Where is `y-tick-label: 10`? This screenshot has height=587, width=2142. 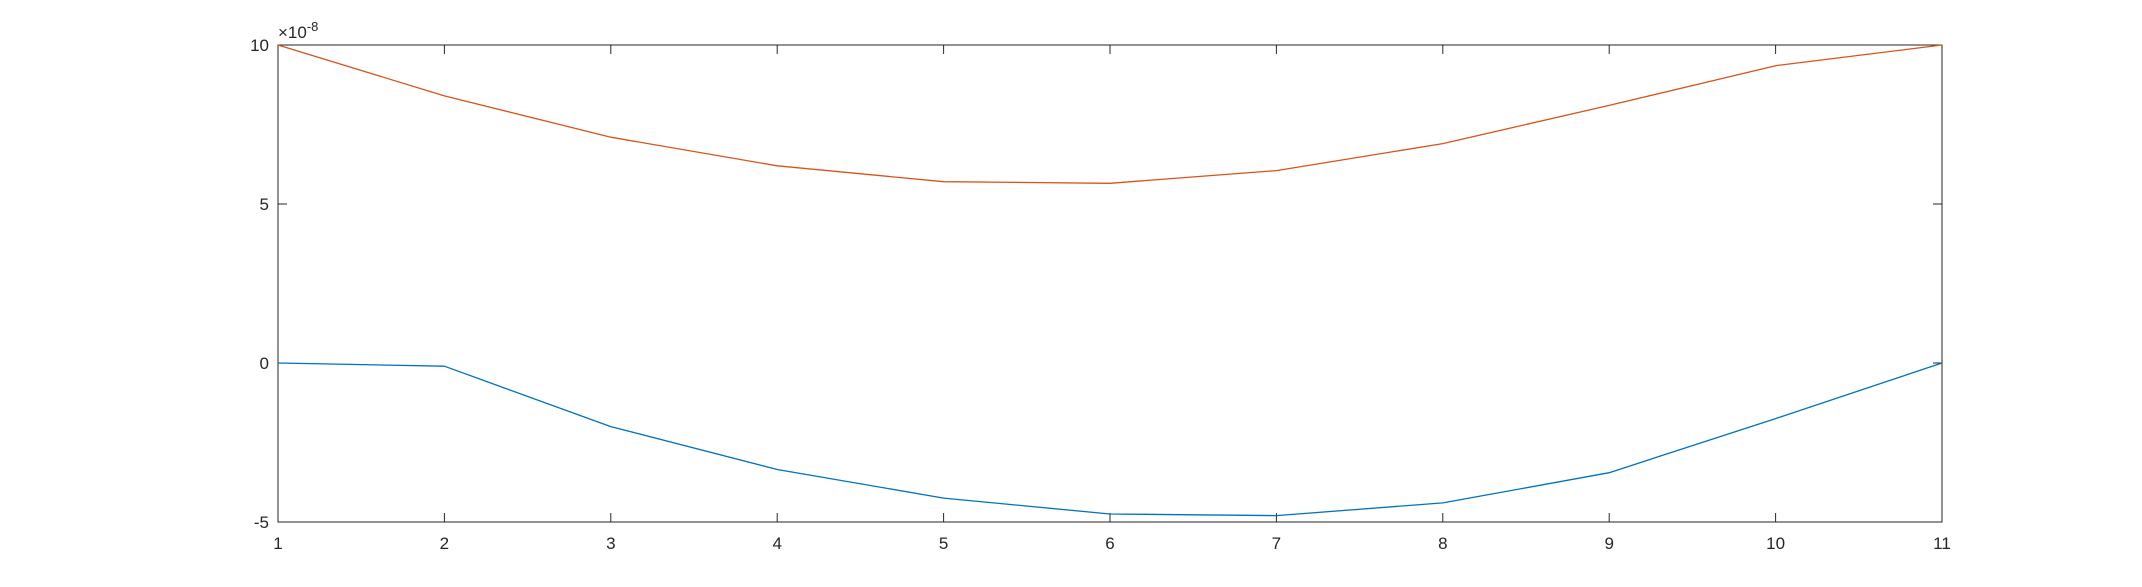
y-tick-label: 10 is located at coordinates (259, 45).